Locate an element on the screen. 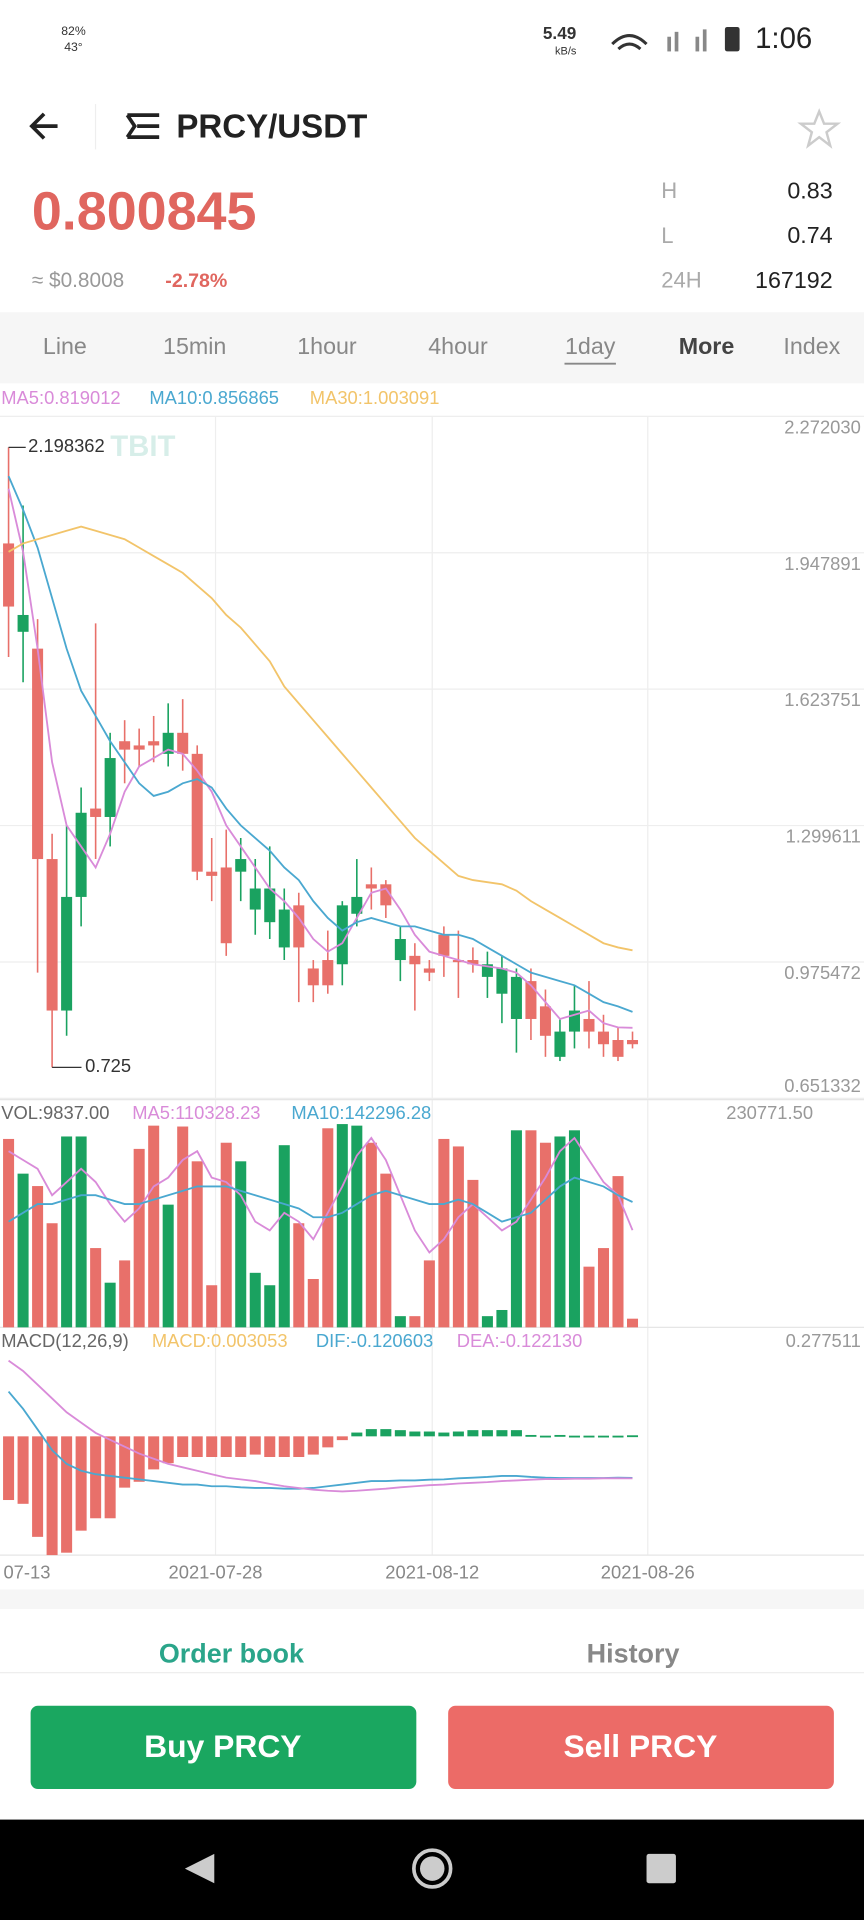 This screenshot has height=1920, width=864. stat-value: 167192 is located at coordinates (794, 280).